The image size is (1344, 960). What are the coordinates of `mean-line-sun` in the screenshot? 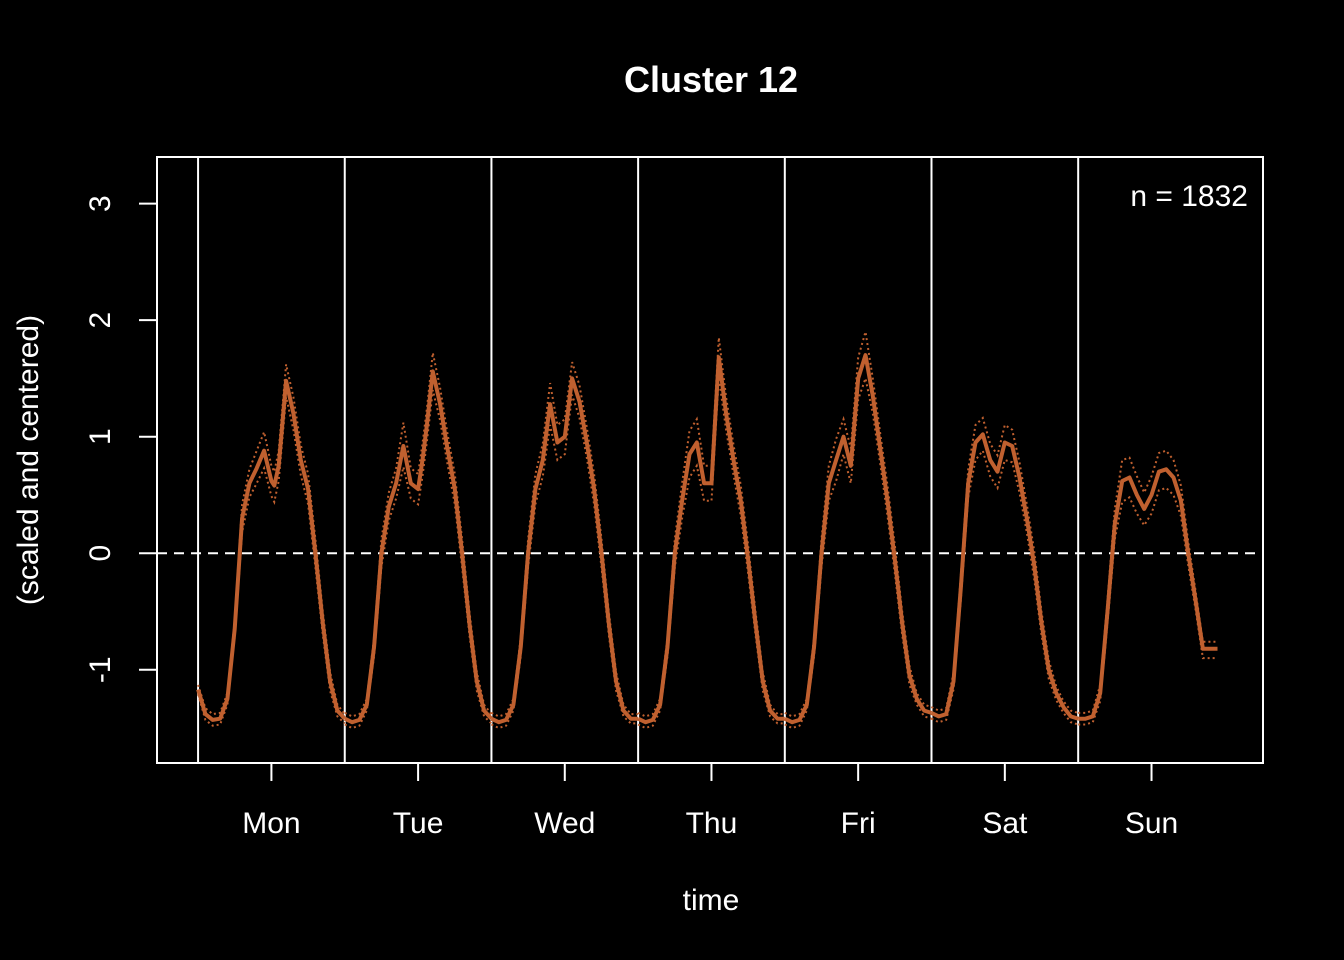 It's located at (1148, 594).